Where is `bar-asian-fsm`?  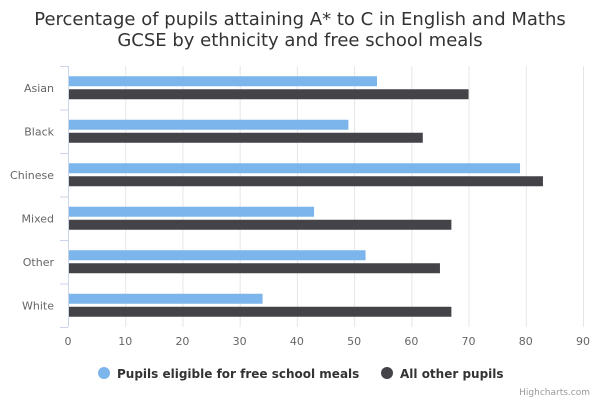
bar-asian-fsm is located at coordinates (223, 81).